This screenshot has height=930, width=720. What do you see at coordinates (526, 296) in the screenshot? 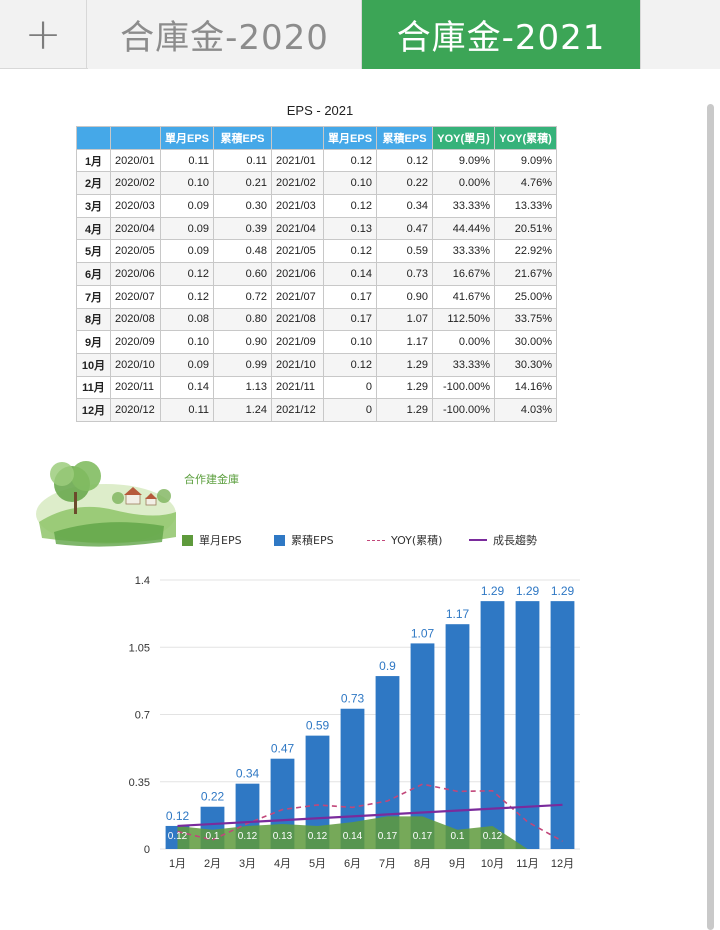
I see `table-cell: 25.00%` at bounding box center [526, 296].